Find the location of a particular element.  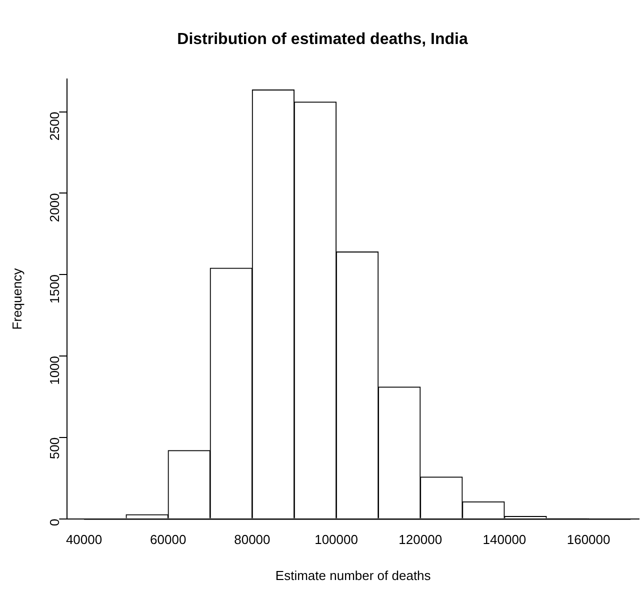

y-tick-label: 1500 is located at coordinates (54, 289).